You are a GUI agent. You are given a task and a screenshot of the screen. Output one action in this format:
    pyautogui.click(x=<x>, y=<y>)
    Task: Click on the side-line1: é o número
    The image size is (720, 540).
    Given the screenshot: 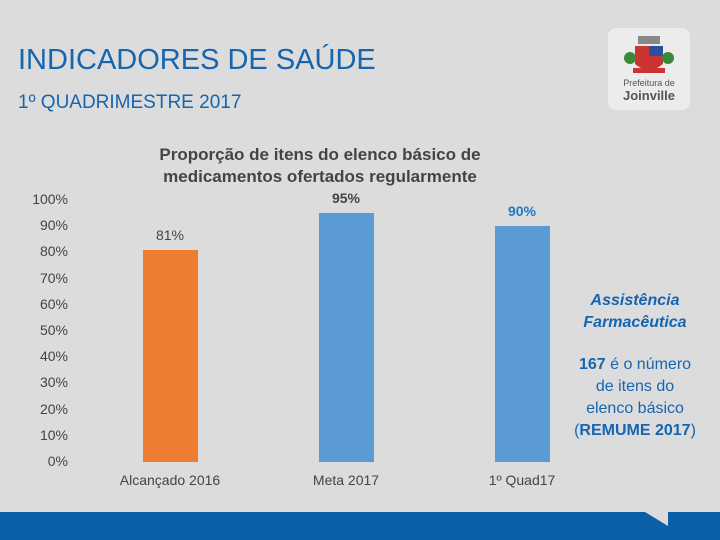 What is the action you would take?
    pyautogui.click(x=648, y=364)
    